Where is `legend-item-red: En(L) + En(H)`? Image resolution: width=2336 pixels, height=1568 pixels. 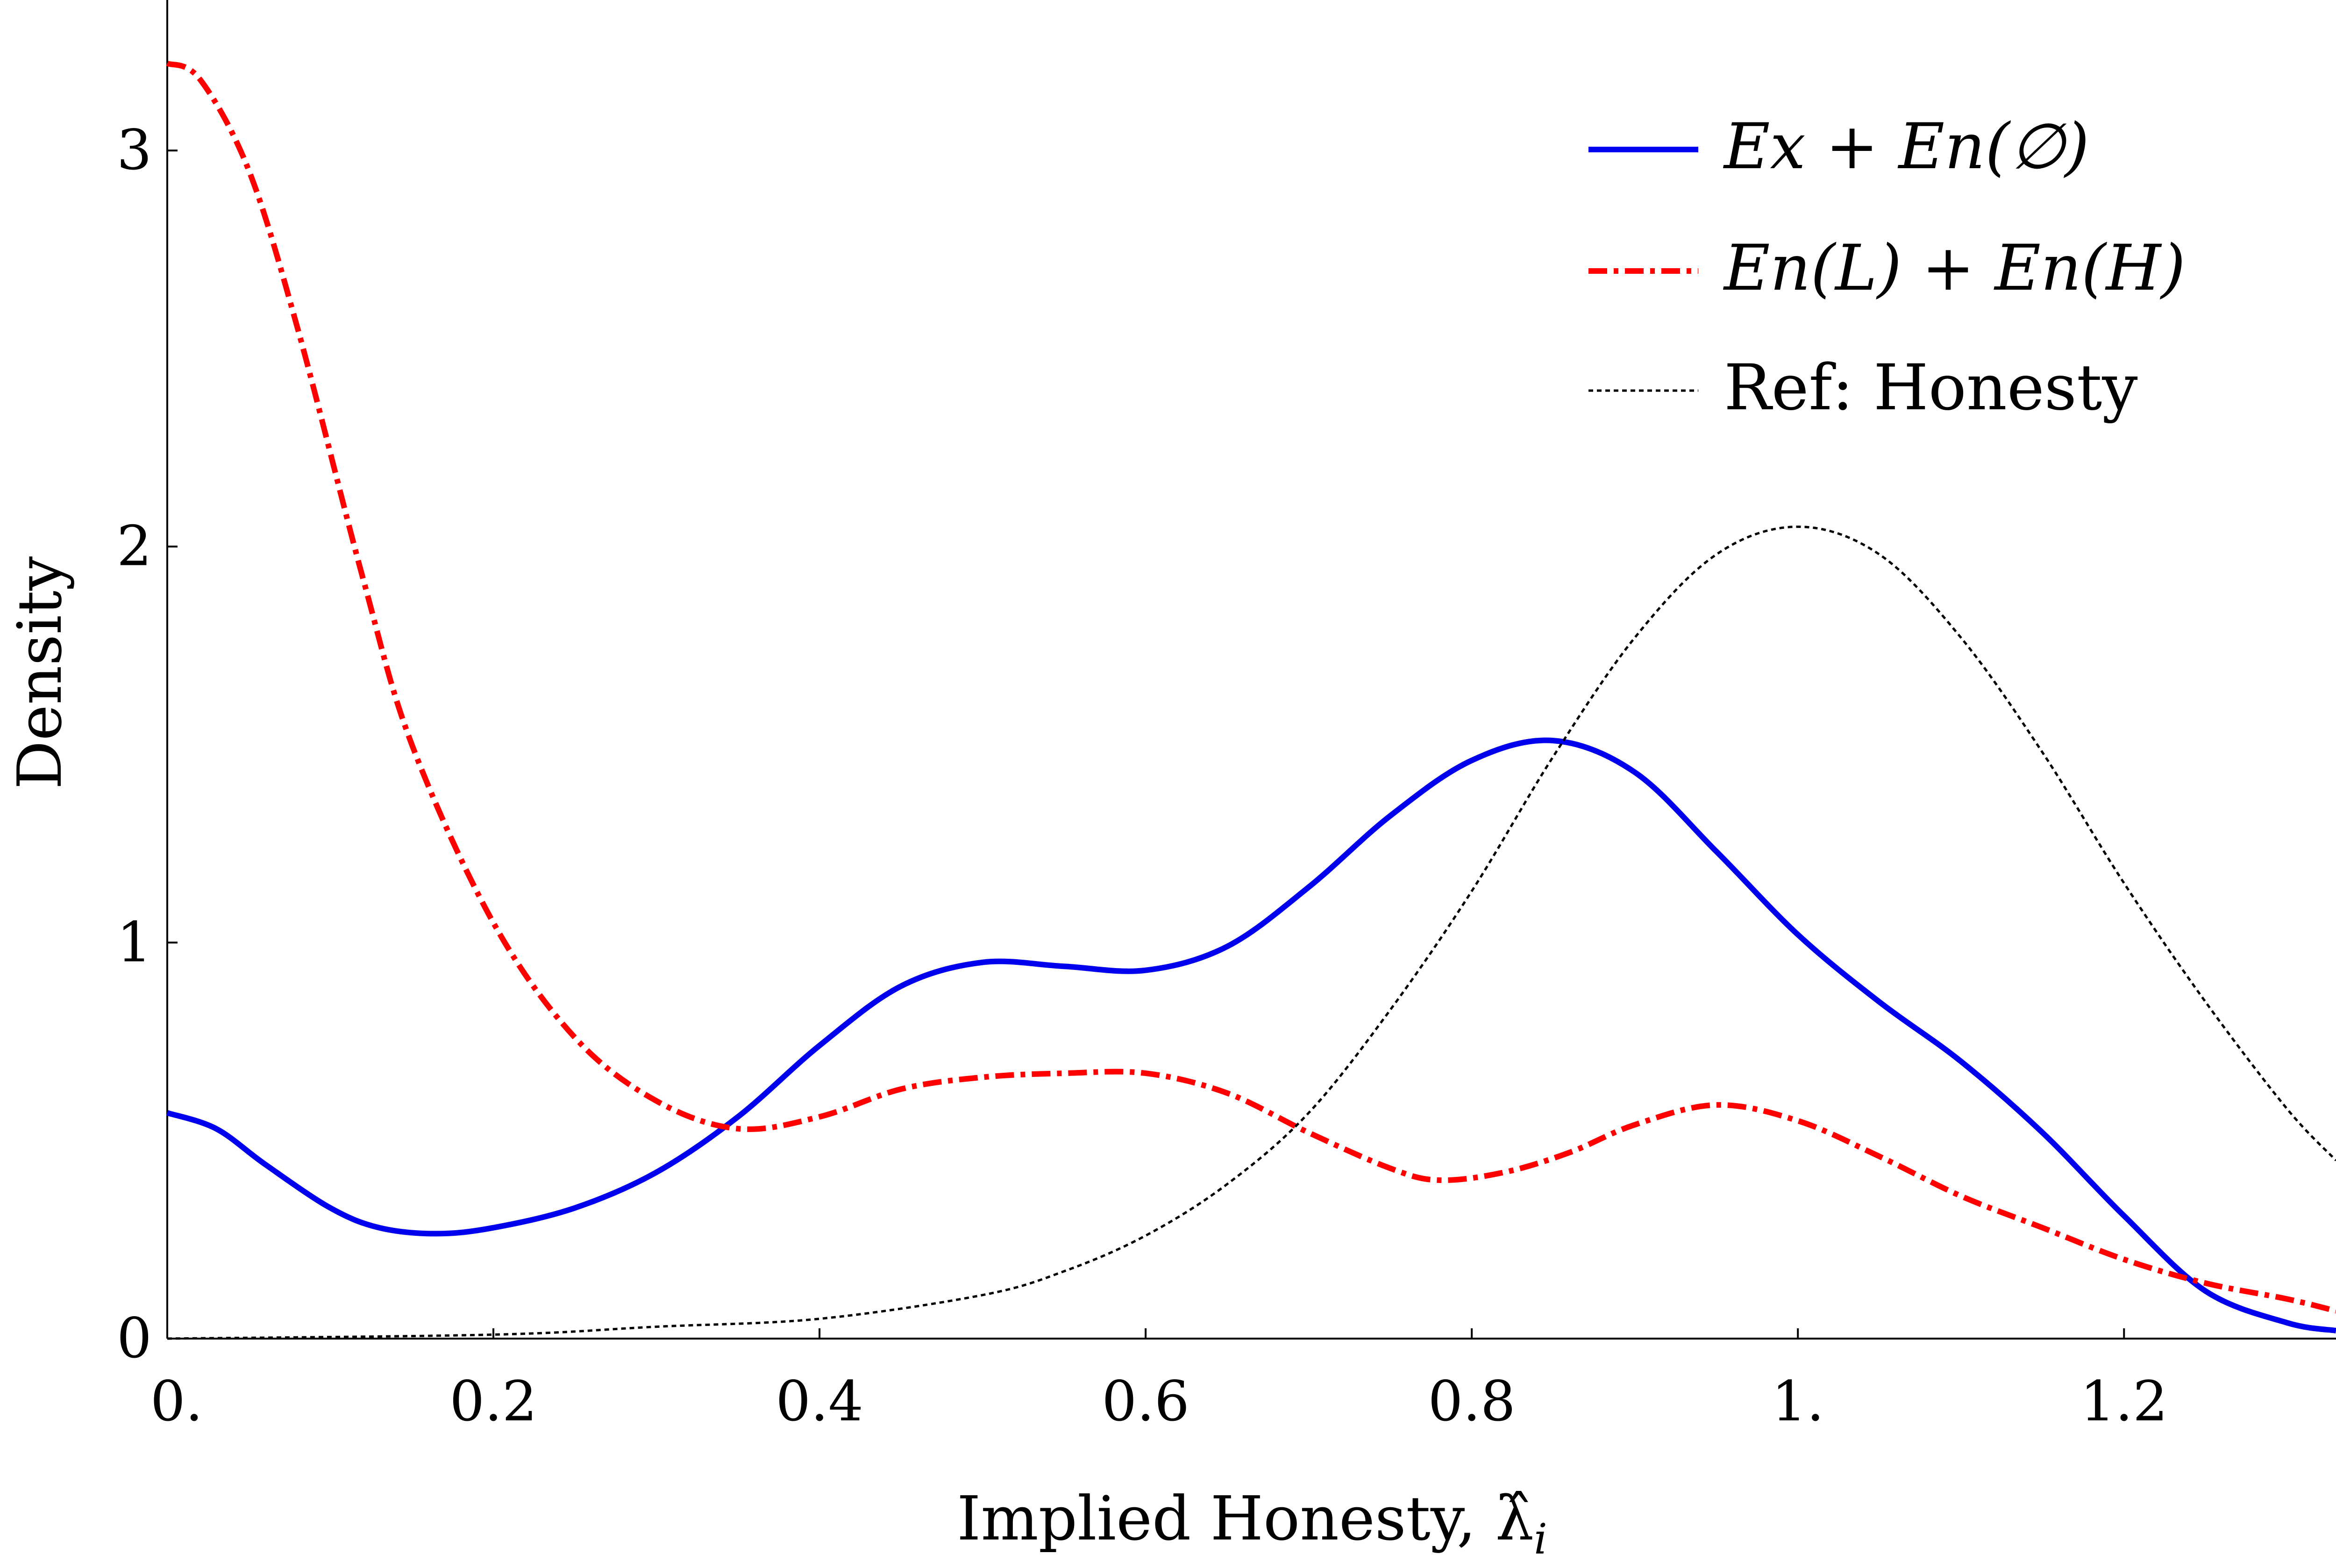 legend-item-red: En(L) + En(H) is located at coordinates (1887, 268).